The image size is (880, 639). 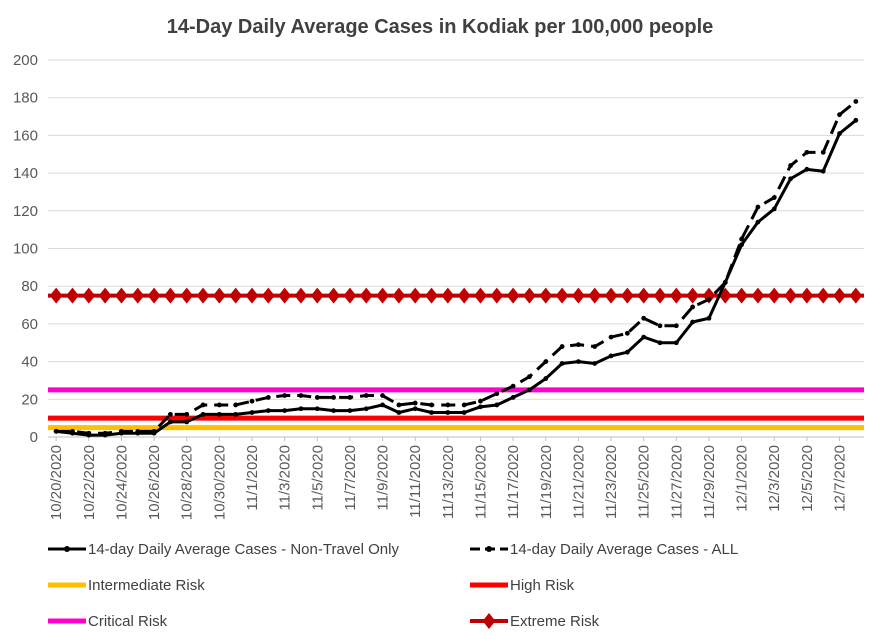 What do you see at coordinates (29, 362) in the screenshot?
I see `y-tick-label: 40` at bounding box center [29, 362].